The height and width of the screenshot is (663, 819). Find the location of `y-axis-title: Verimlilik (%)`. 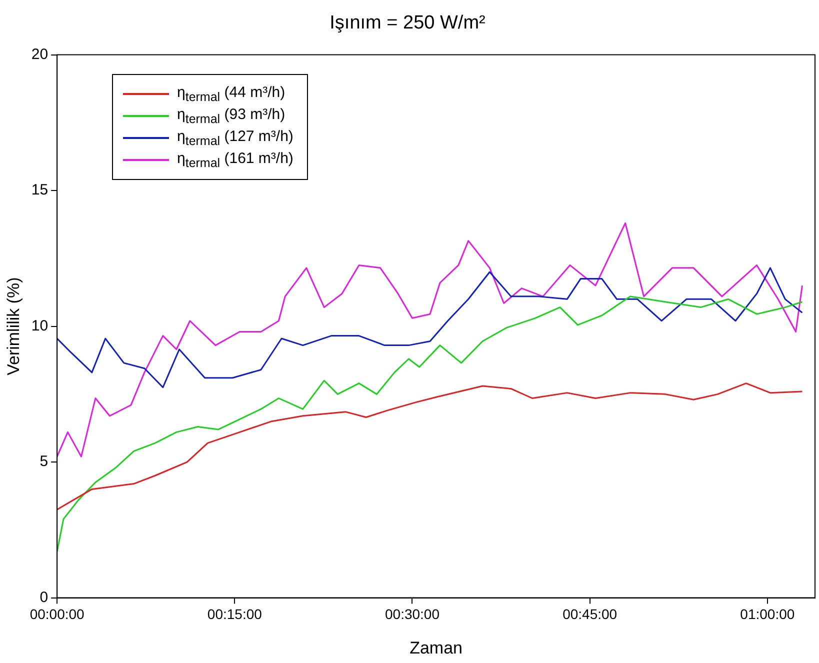

y-axis-title: Verimlilik (%) is located at coordinates (13, 326).